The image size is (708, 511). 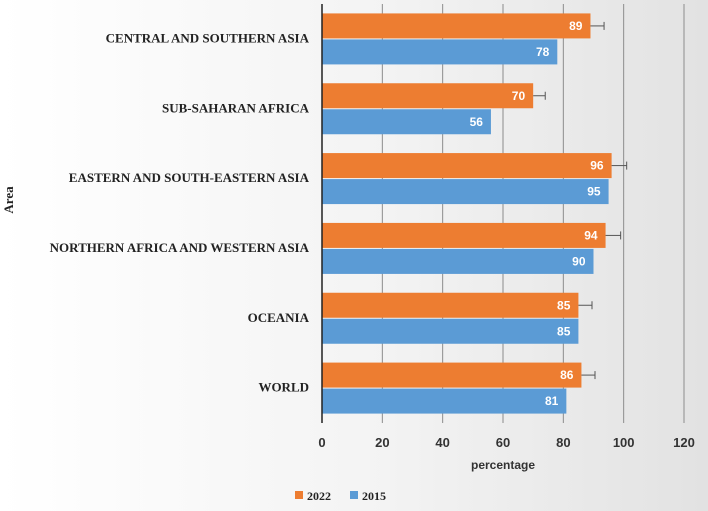 I want to click on category-label-central-and-southern-asia: CENTRAL AND SOUTHERN ASIA, so click(x=208, y=37).